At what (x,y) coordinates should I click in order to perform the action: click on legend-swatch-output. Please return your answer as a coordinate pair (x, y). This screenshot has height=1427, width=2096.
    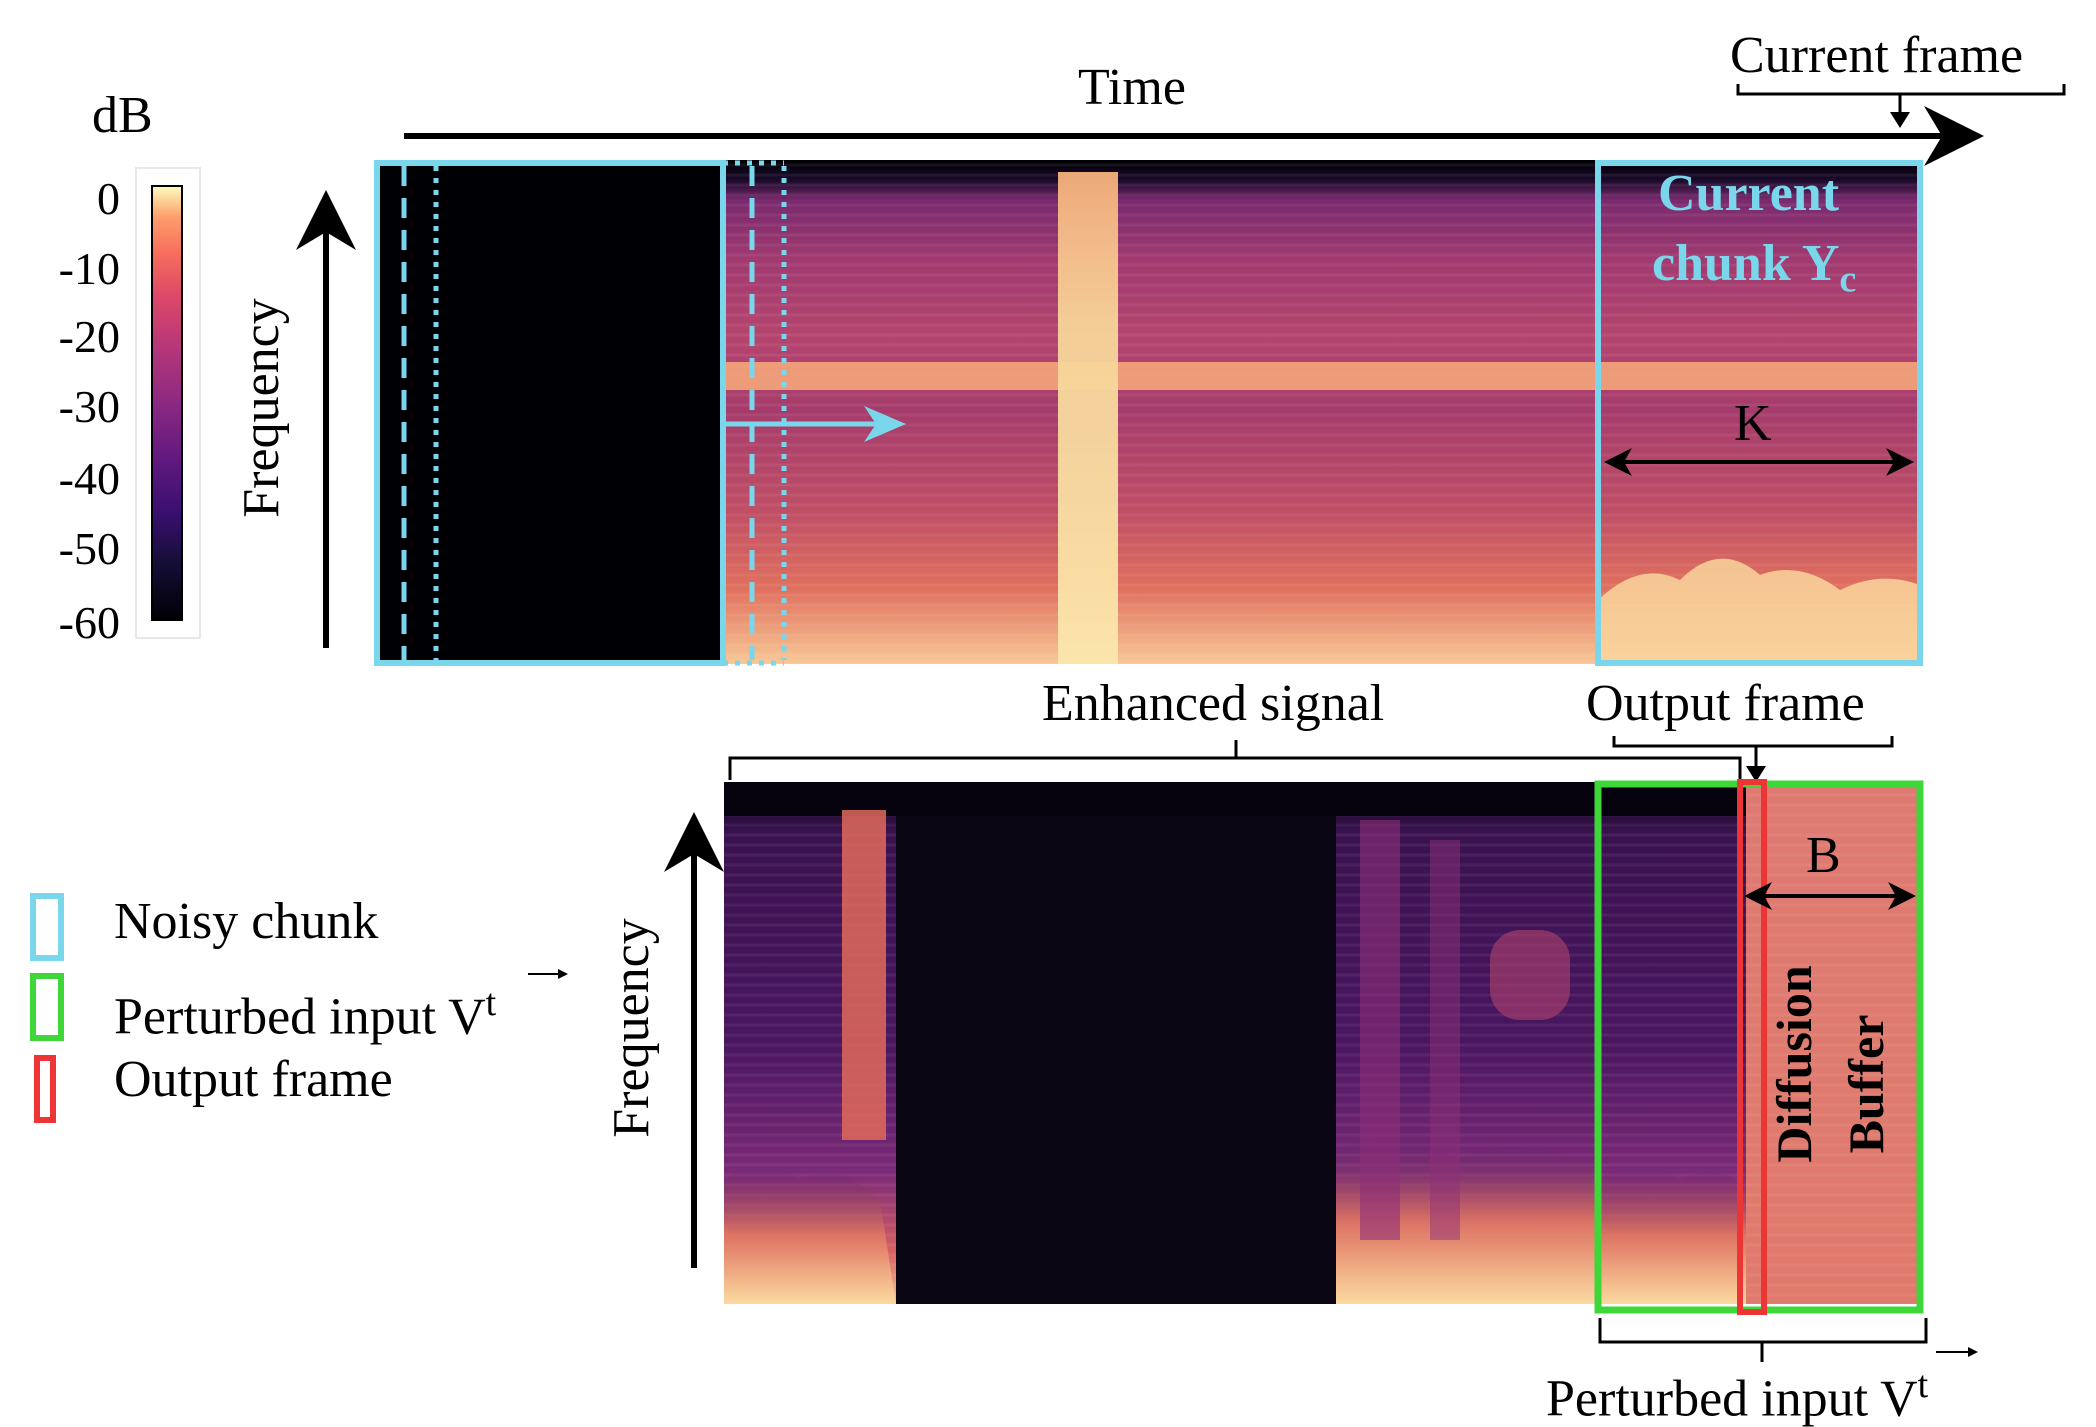
    Looking at the image, I should click on (45, 1089).